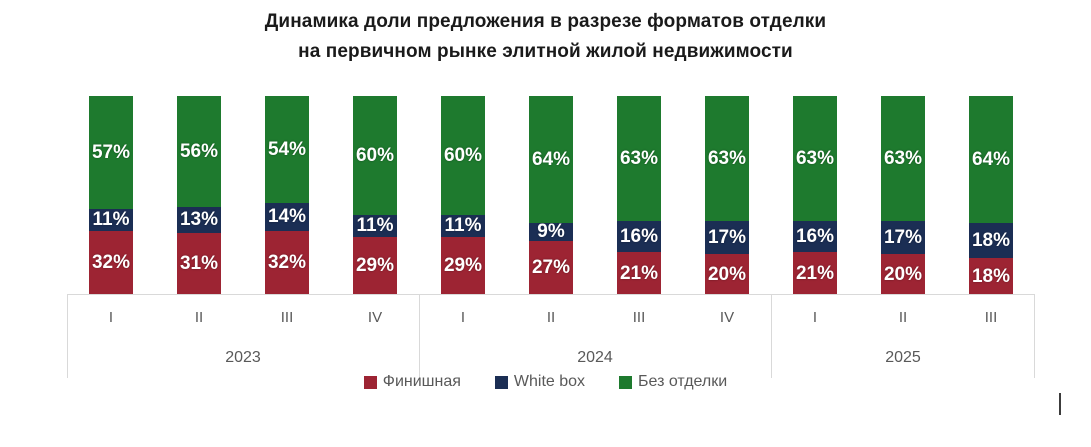  I want to click on bar-segment-value: 54%, so click(287, 149).